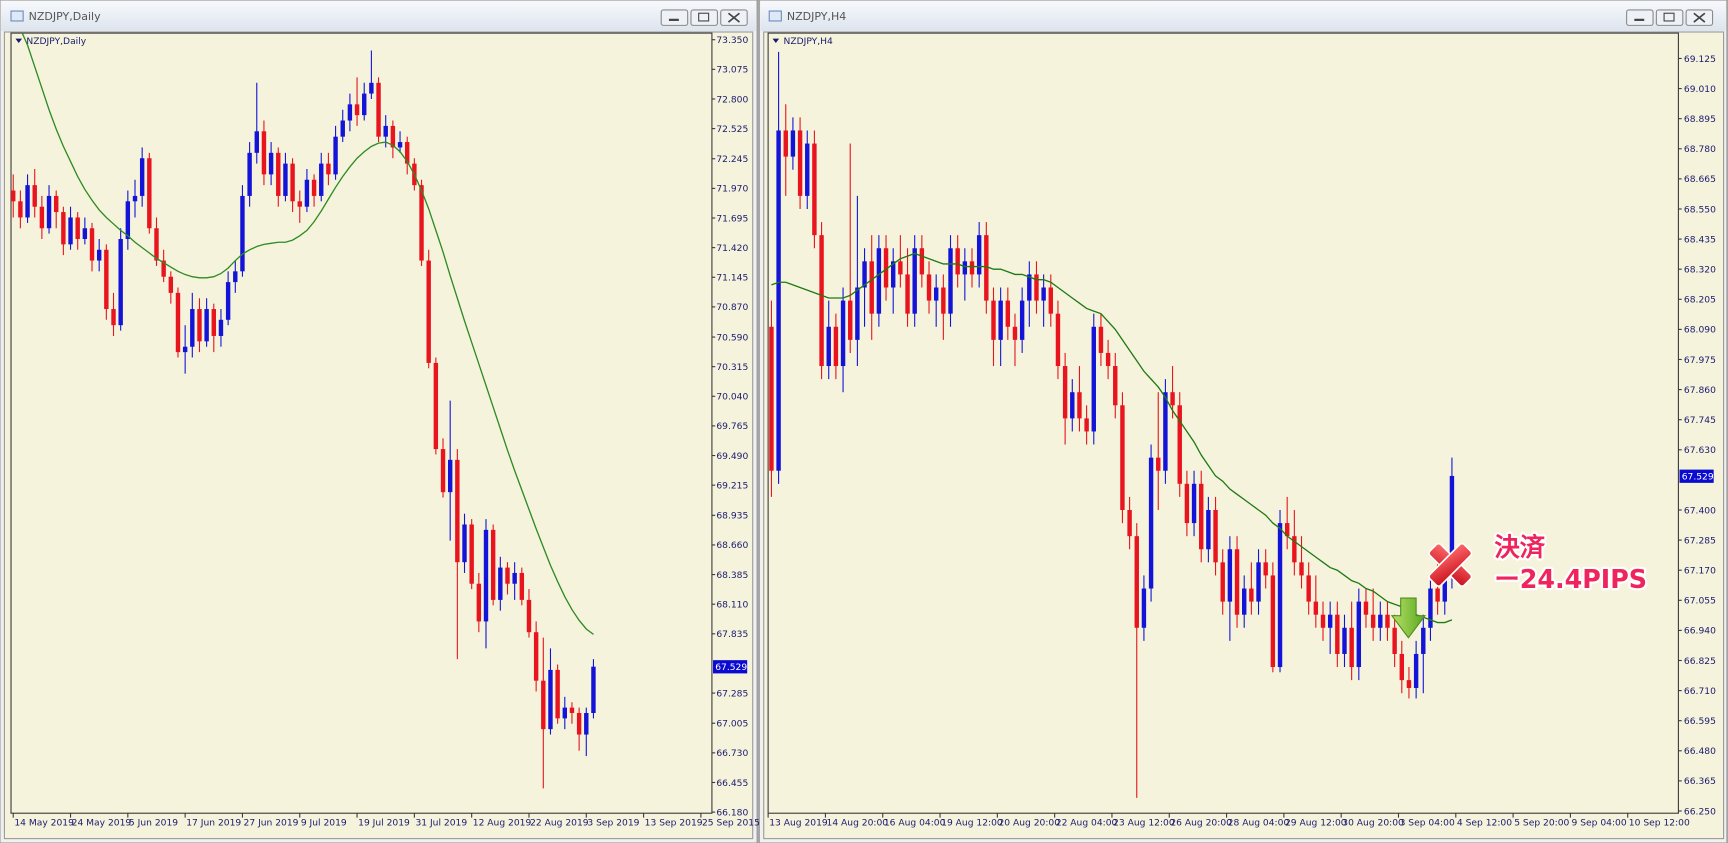  What do you see at coordinates (324, 823) in the screenshot?
I see `x-tick-label: 9 Jul 2019` at bounding box center [324, 823].